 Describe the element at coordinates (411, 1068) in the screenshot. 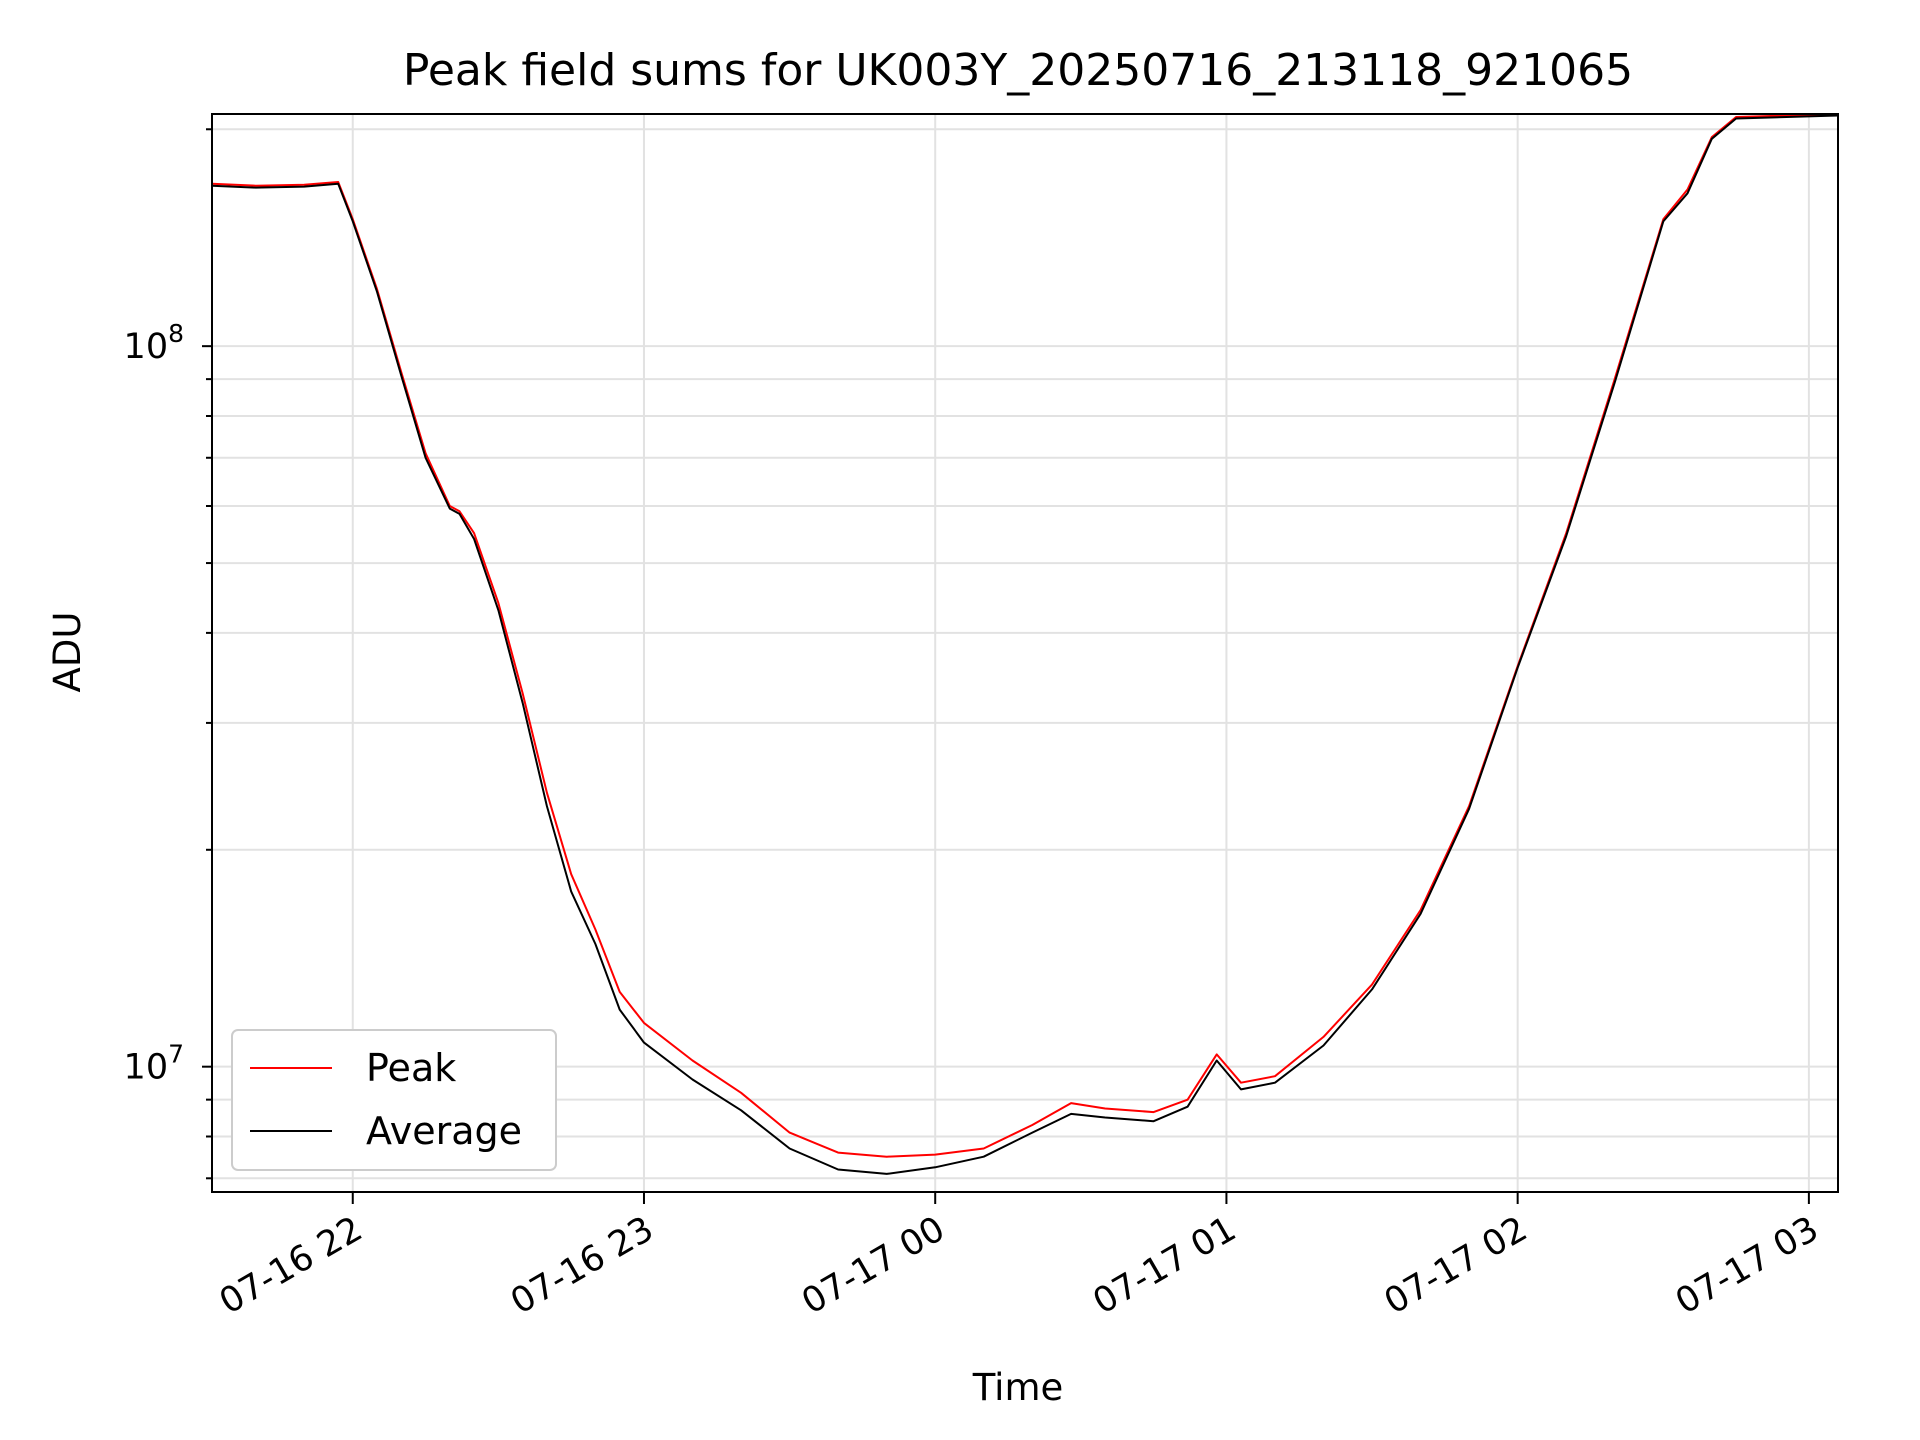

I see `legend-label-peak: Peak` at that location.